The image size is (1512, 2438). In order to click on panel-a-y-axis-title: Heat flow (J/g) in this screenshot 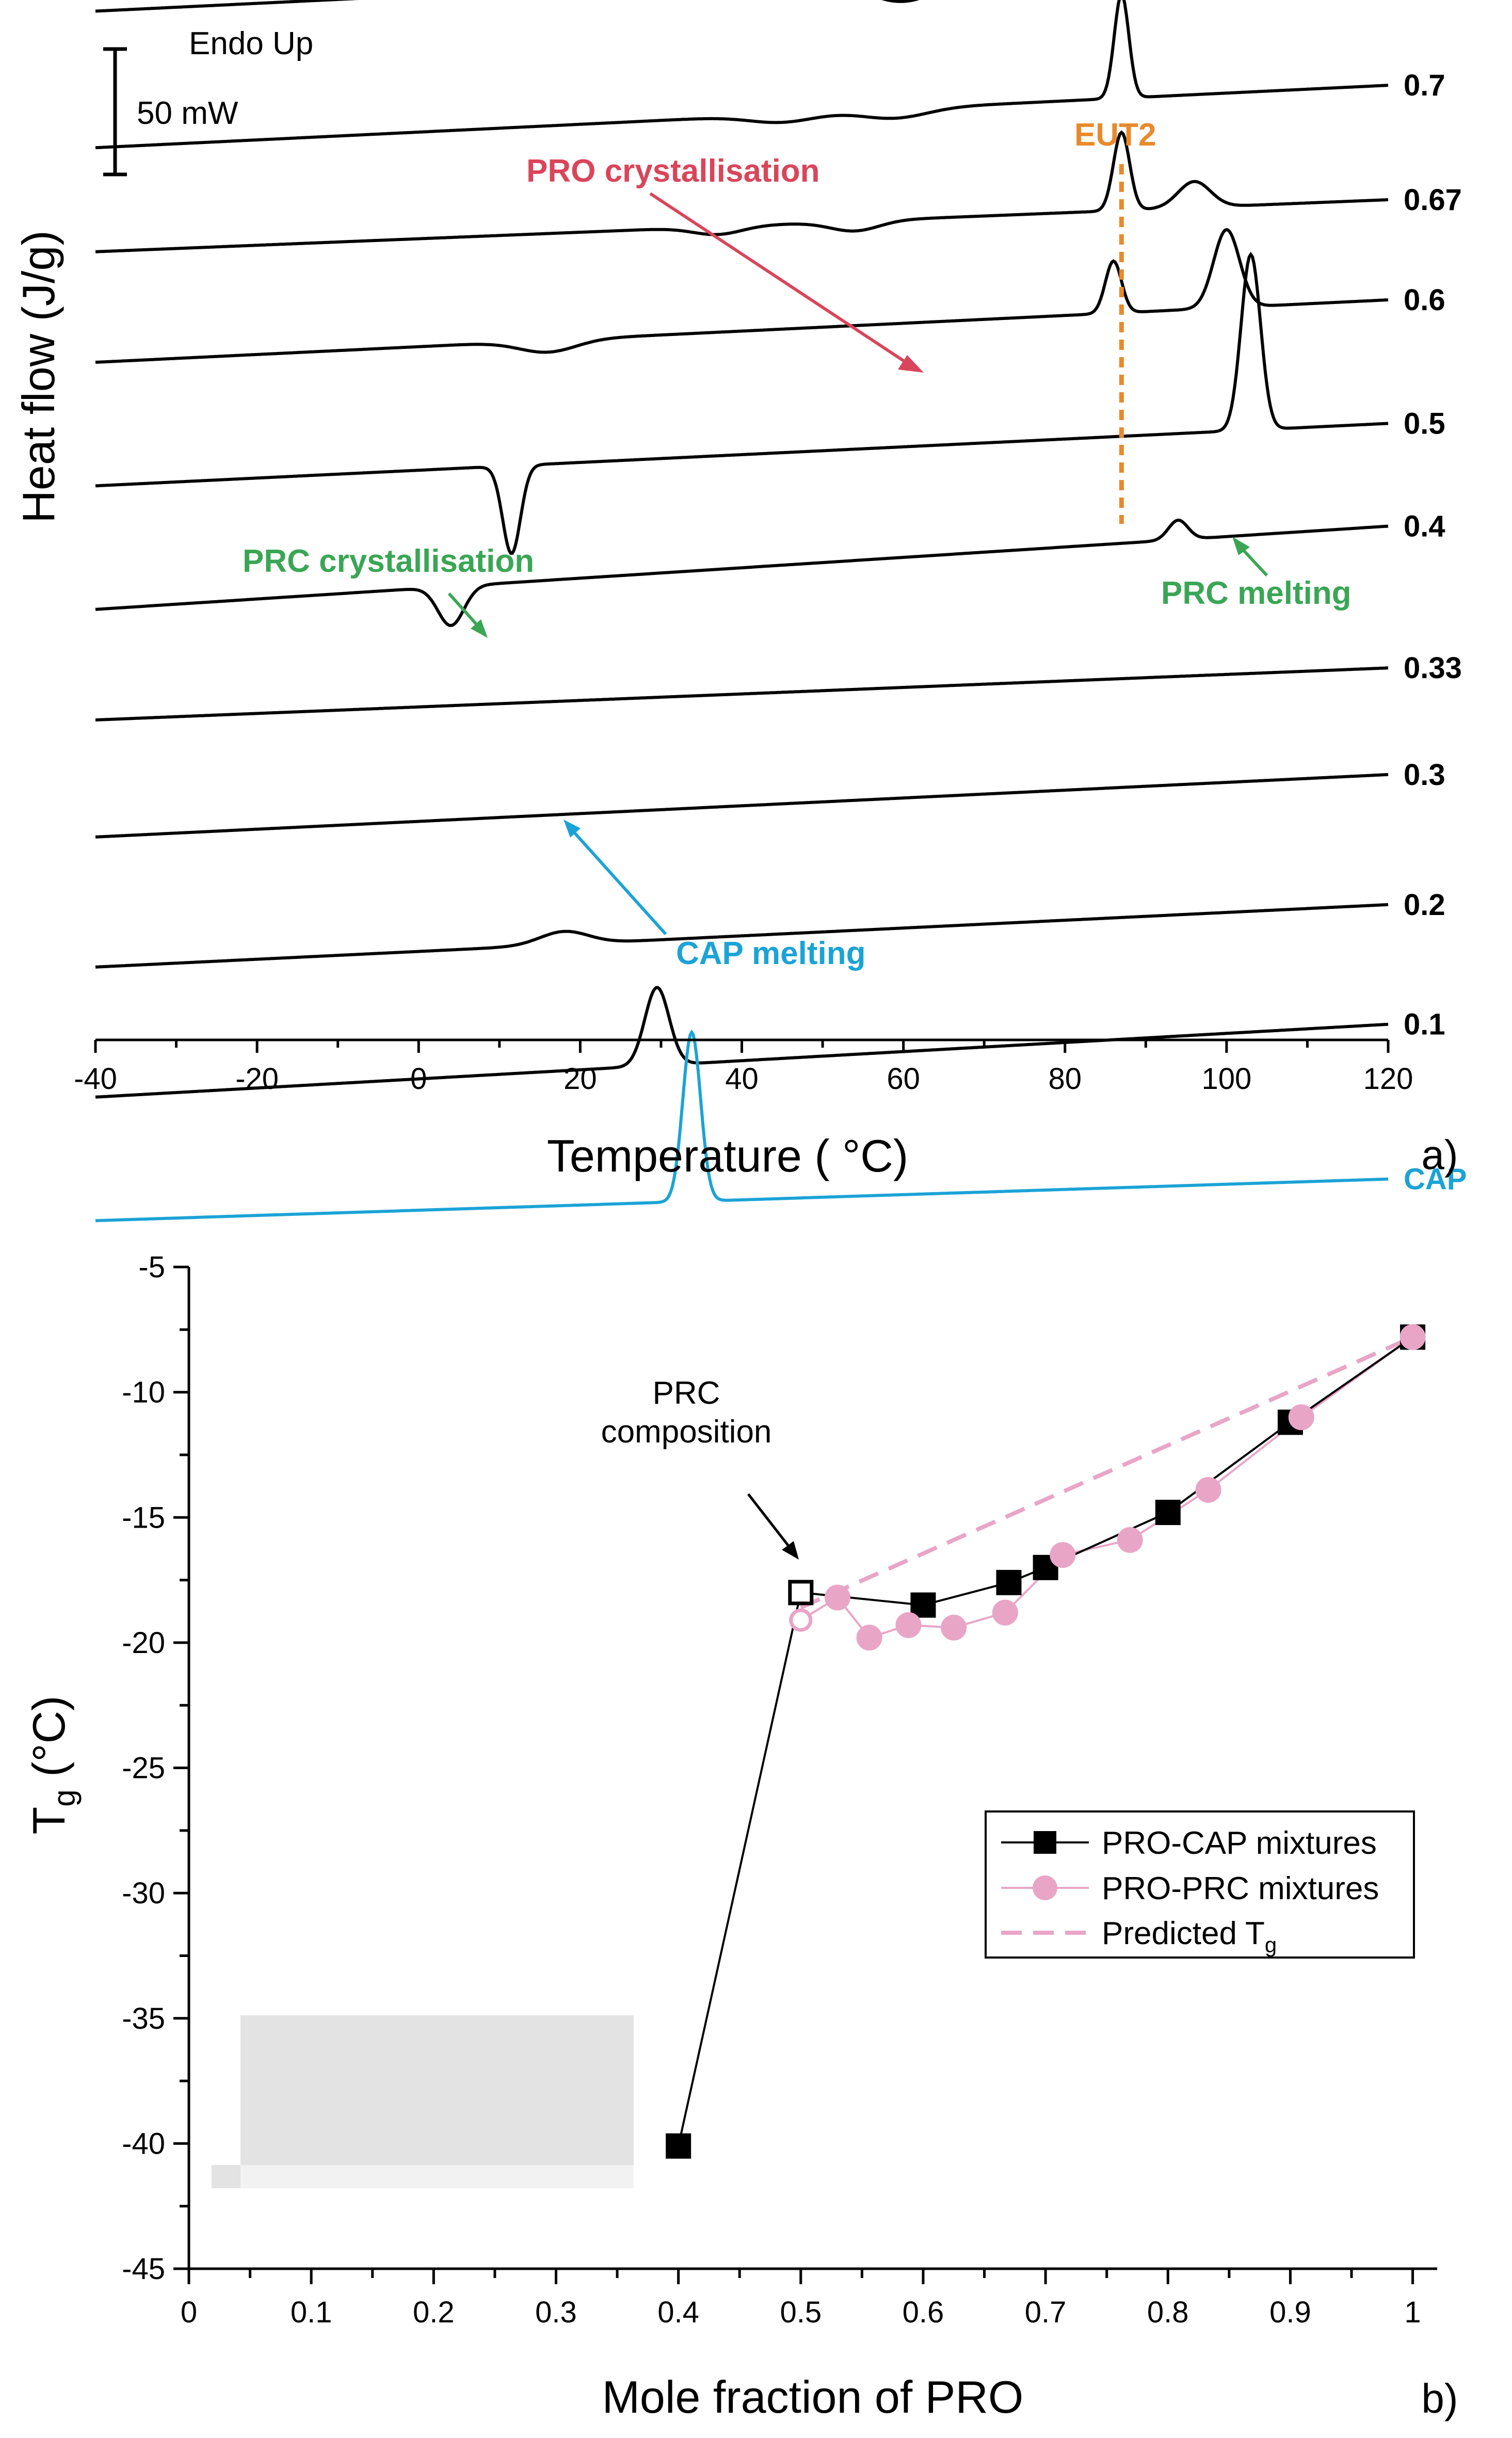, I will do `click(38, 376)`.